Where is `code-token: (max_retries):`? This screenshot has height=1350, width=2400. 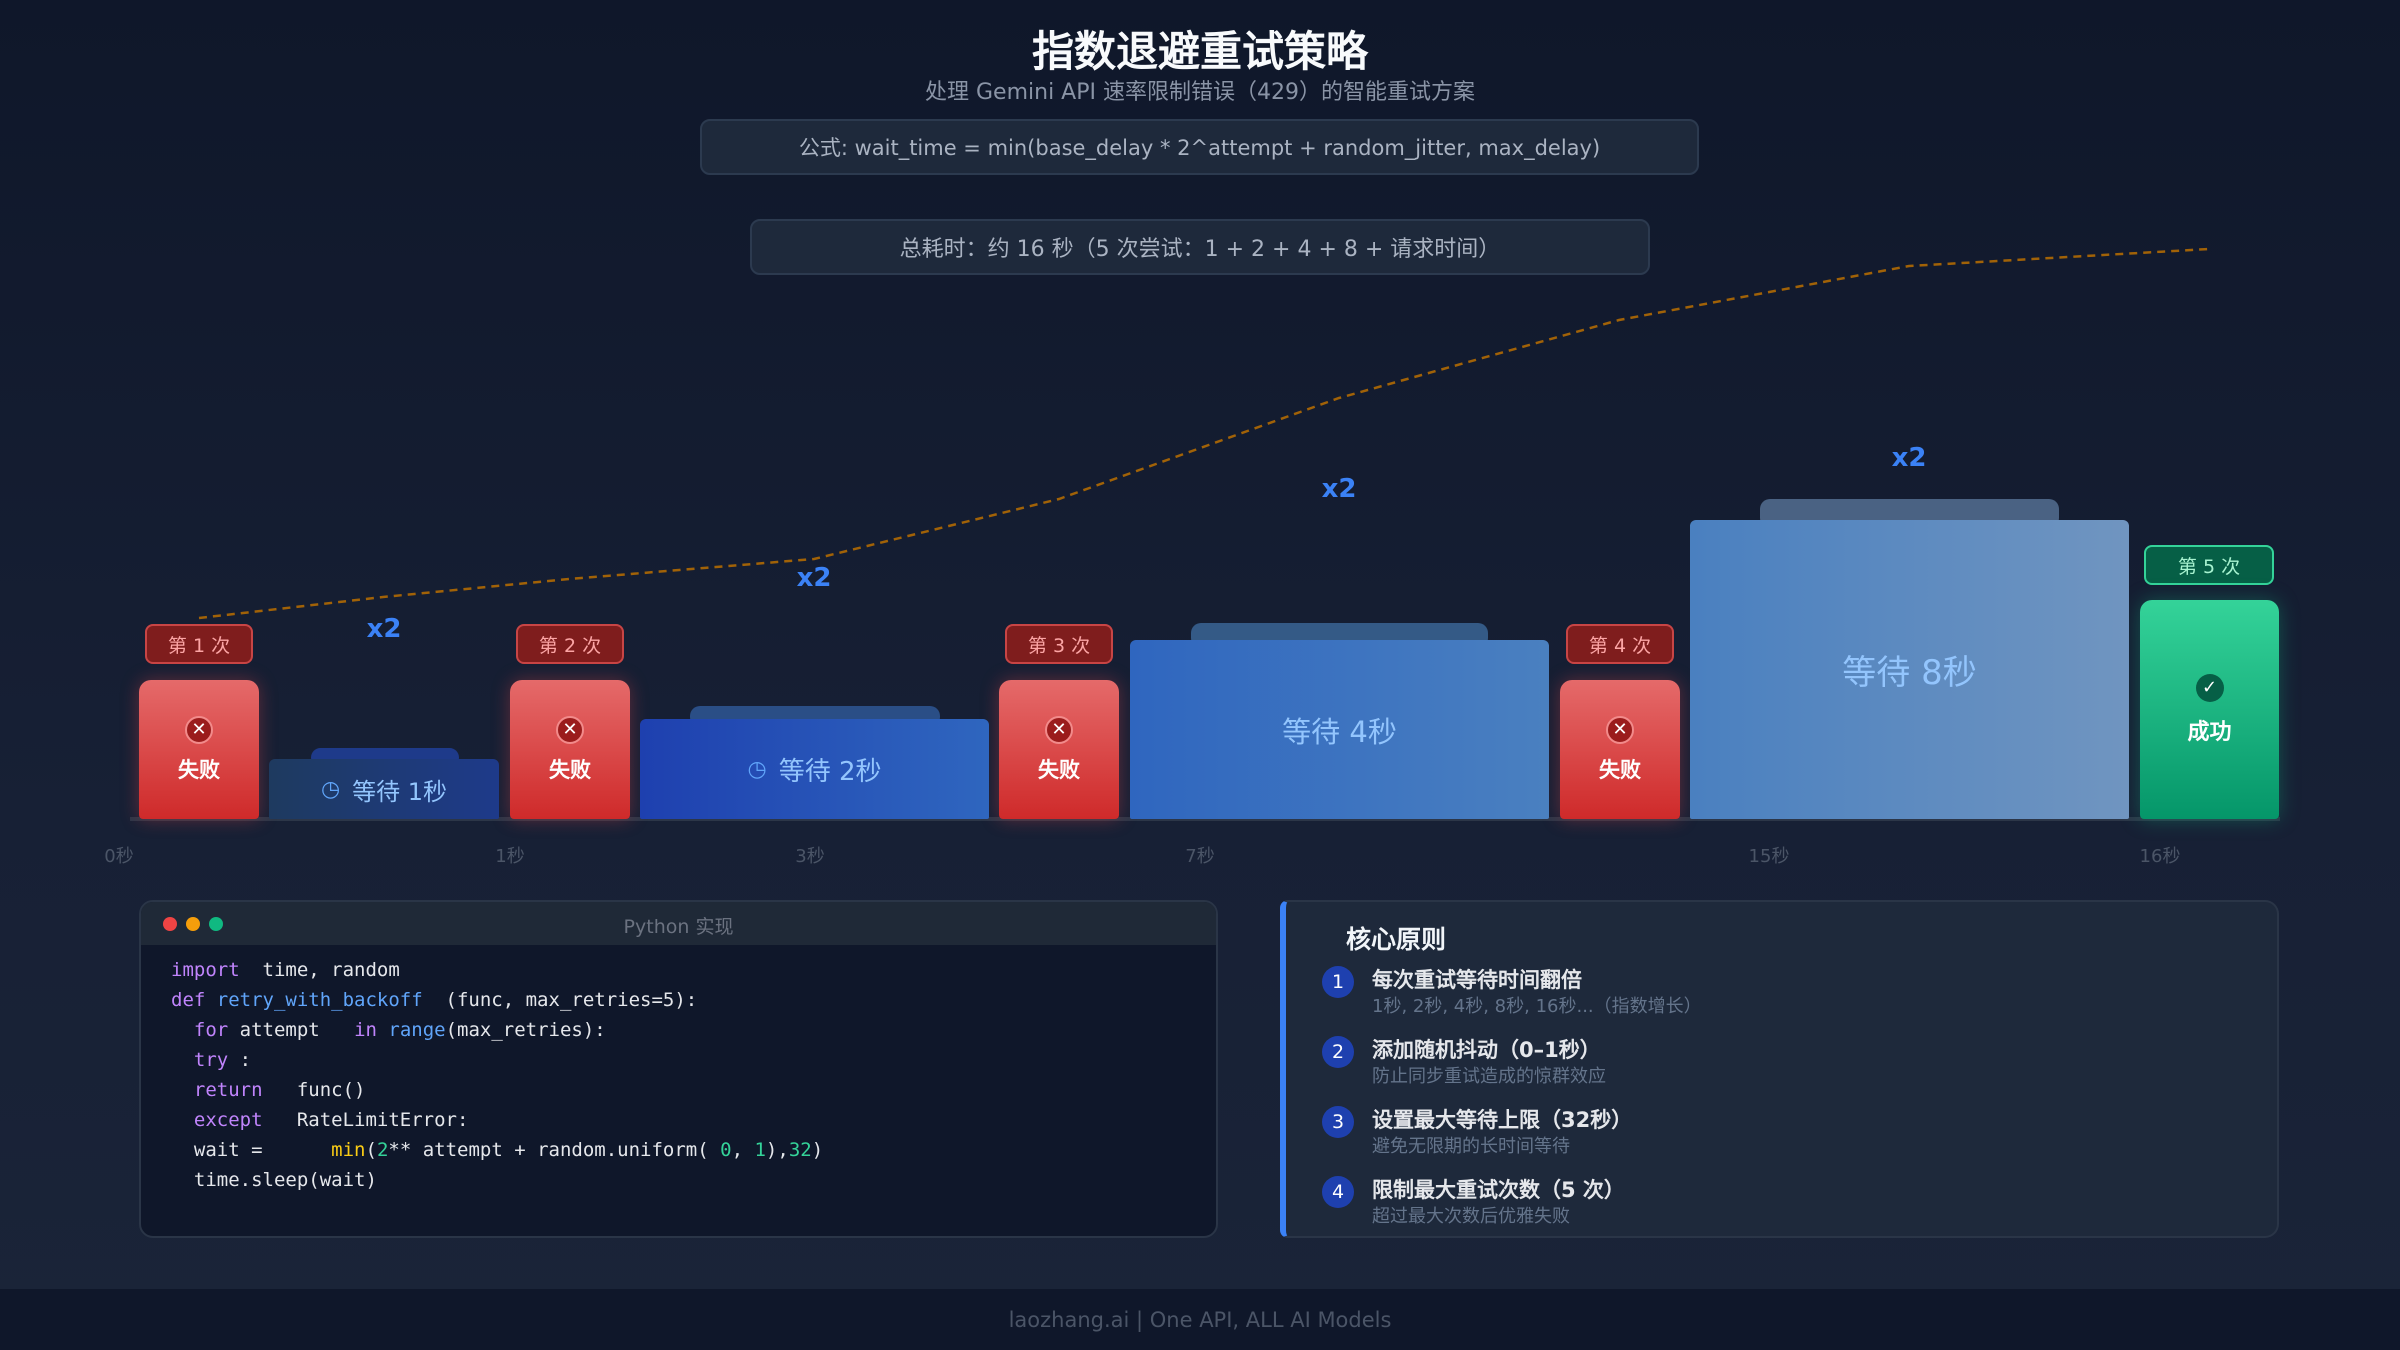 code-token: (max_retries): is located at coordinates (525, 1030).